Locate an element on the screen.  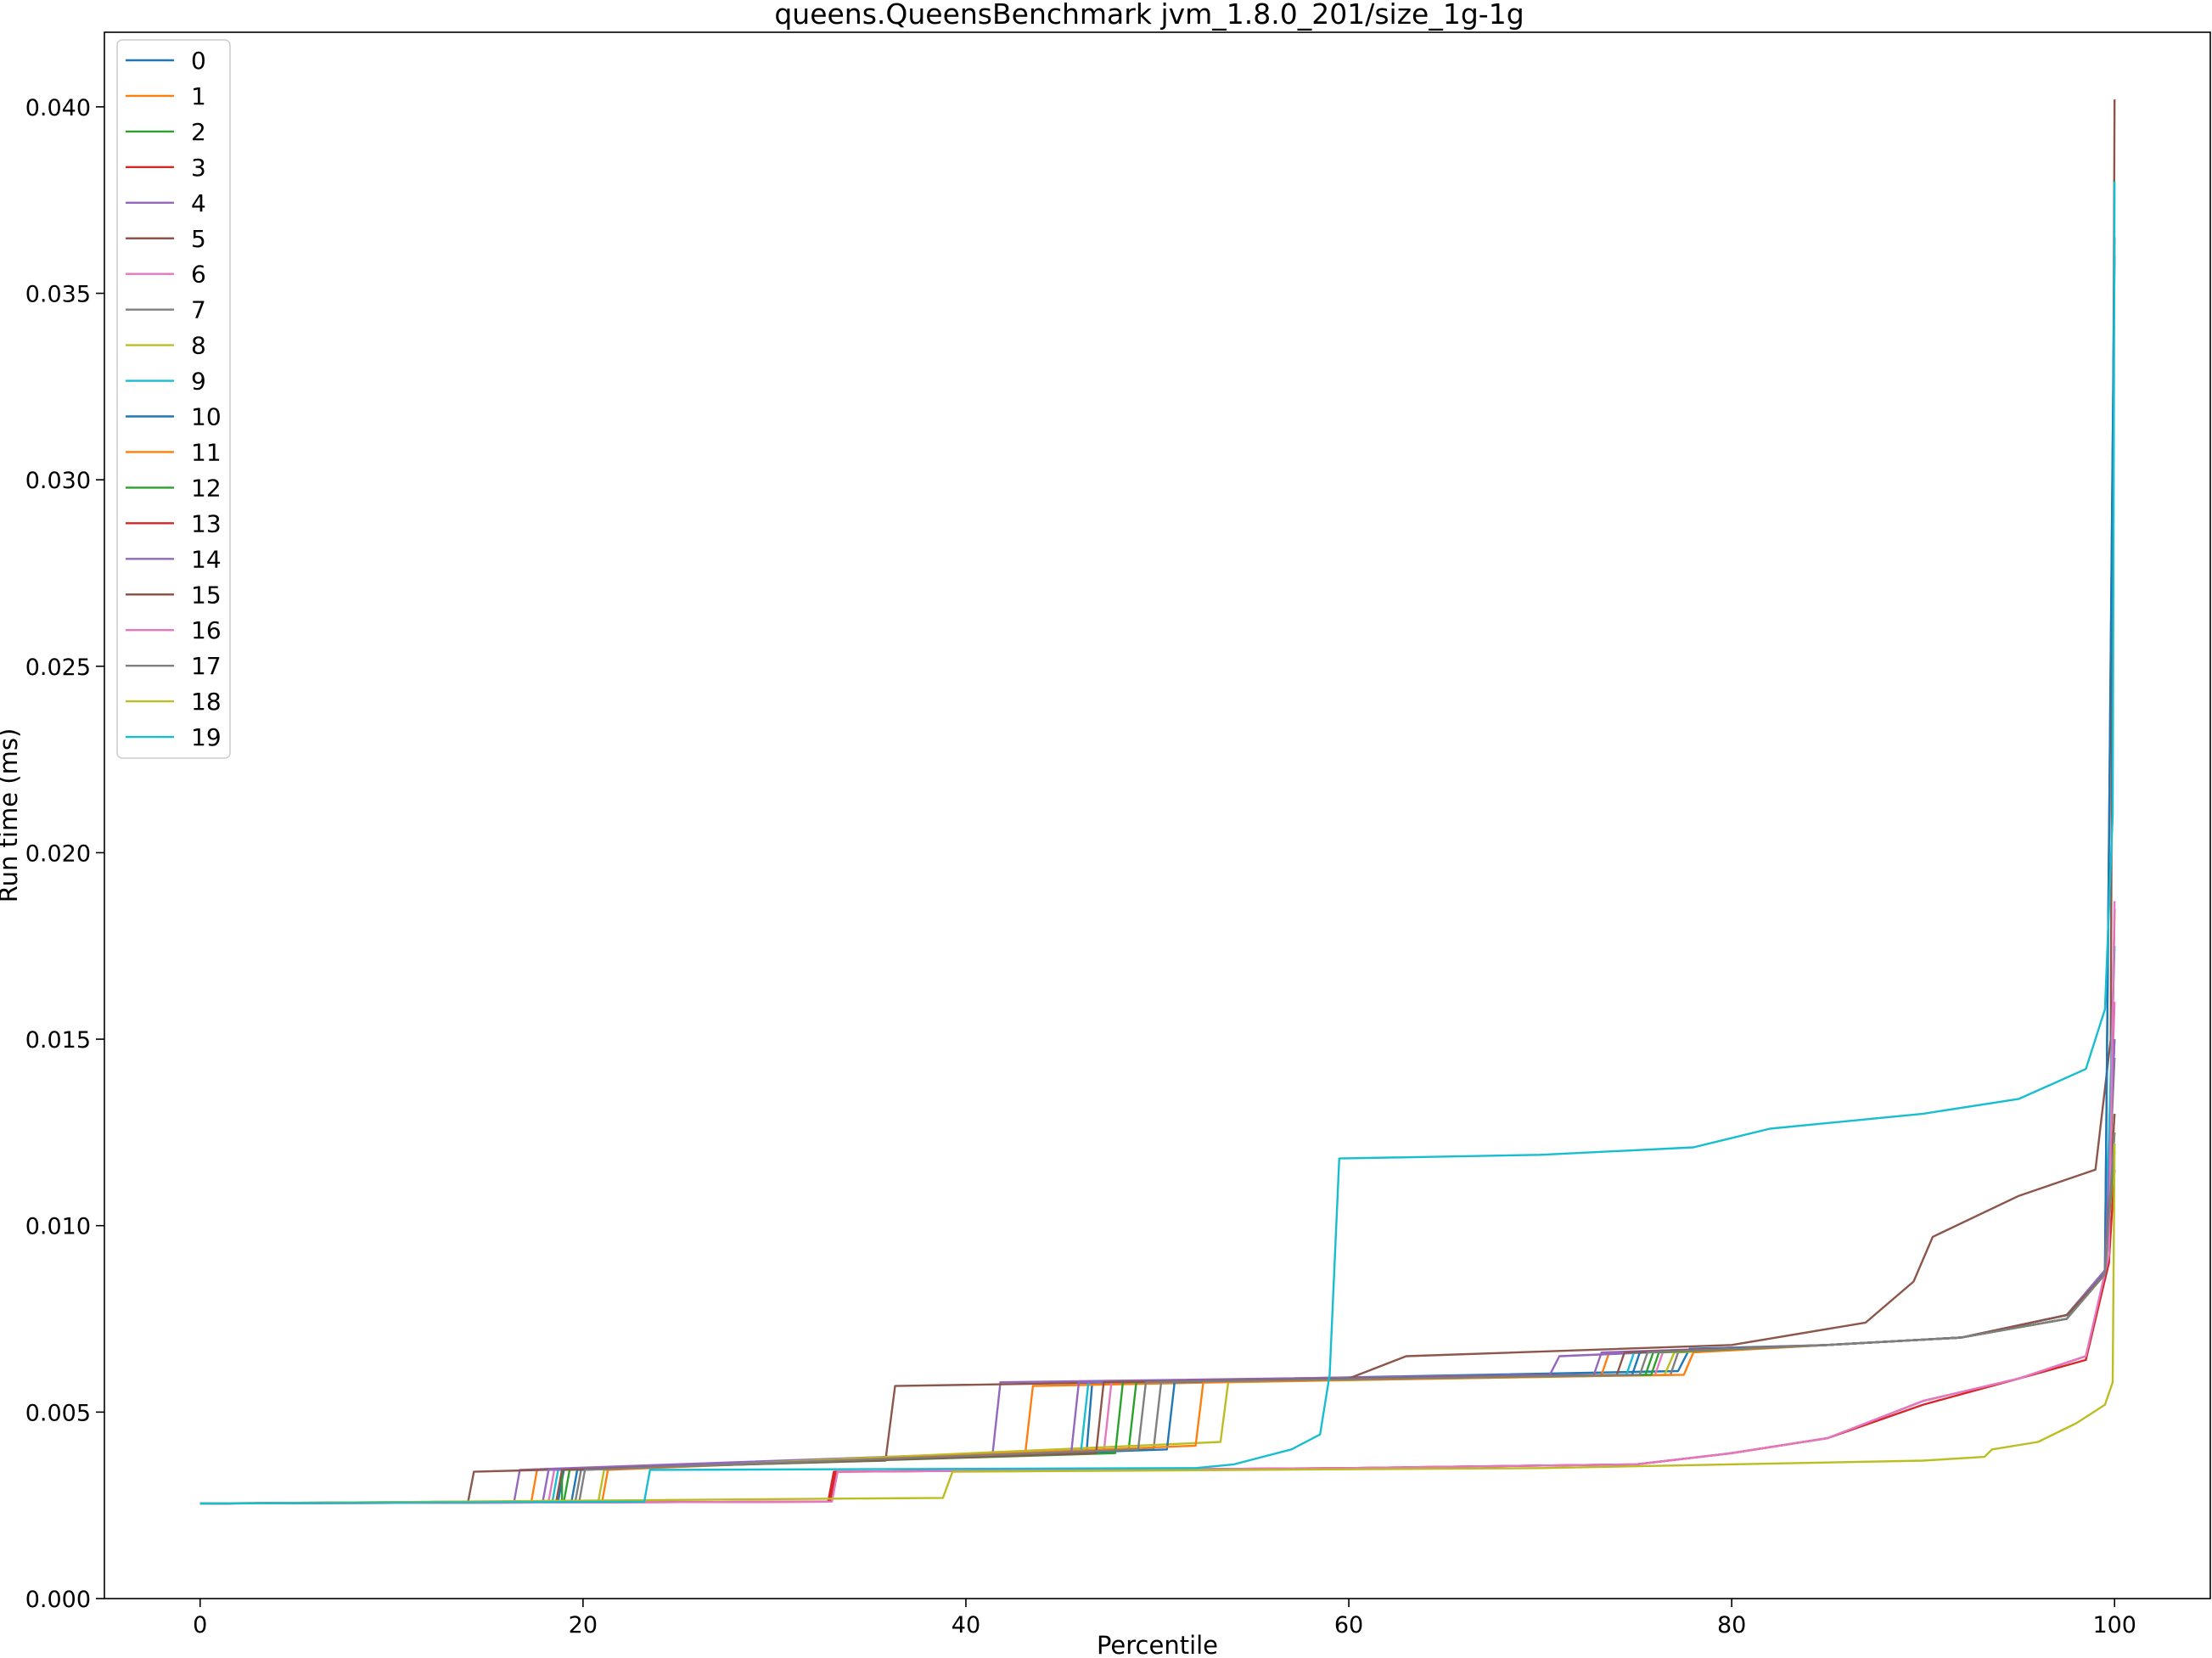
x-tick-label: 40 is located at coordinates (966, 1625).